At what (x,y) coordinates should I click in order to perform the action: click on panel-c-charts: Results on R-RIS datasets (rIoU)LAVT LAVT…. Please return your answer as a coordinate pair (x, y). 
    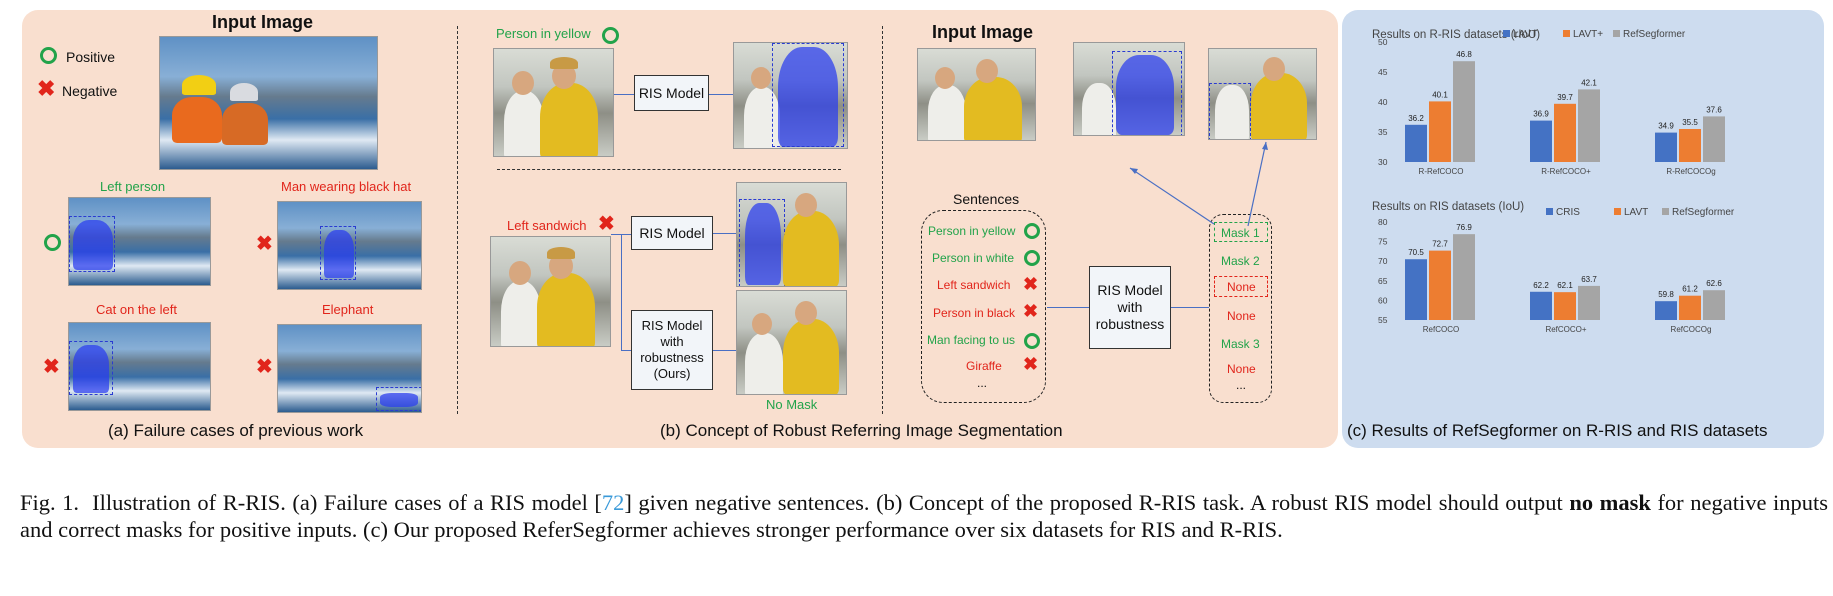
    Looking at the image, I should click on (1553, 181).